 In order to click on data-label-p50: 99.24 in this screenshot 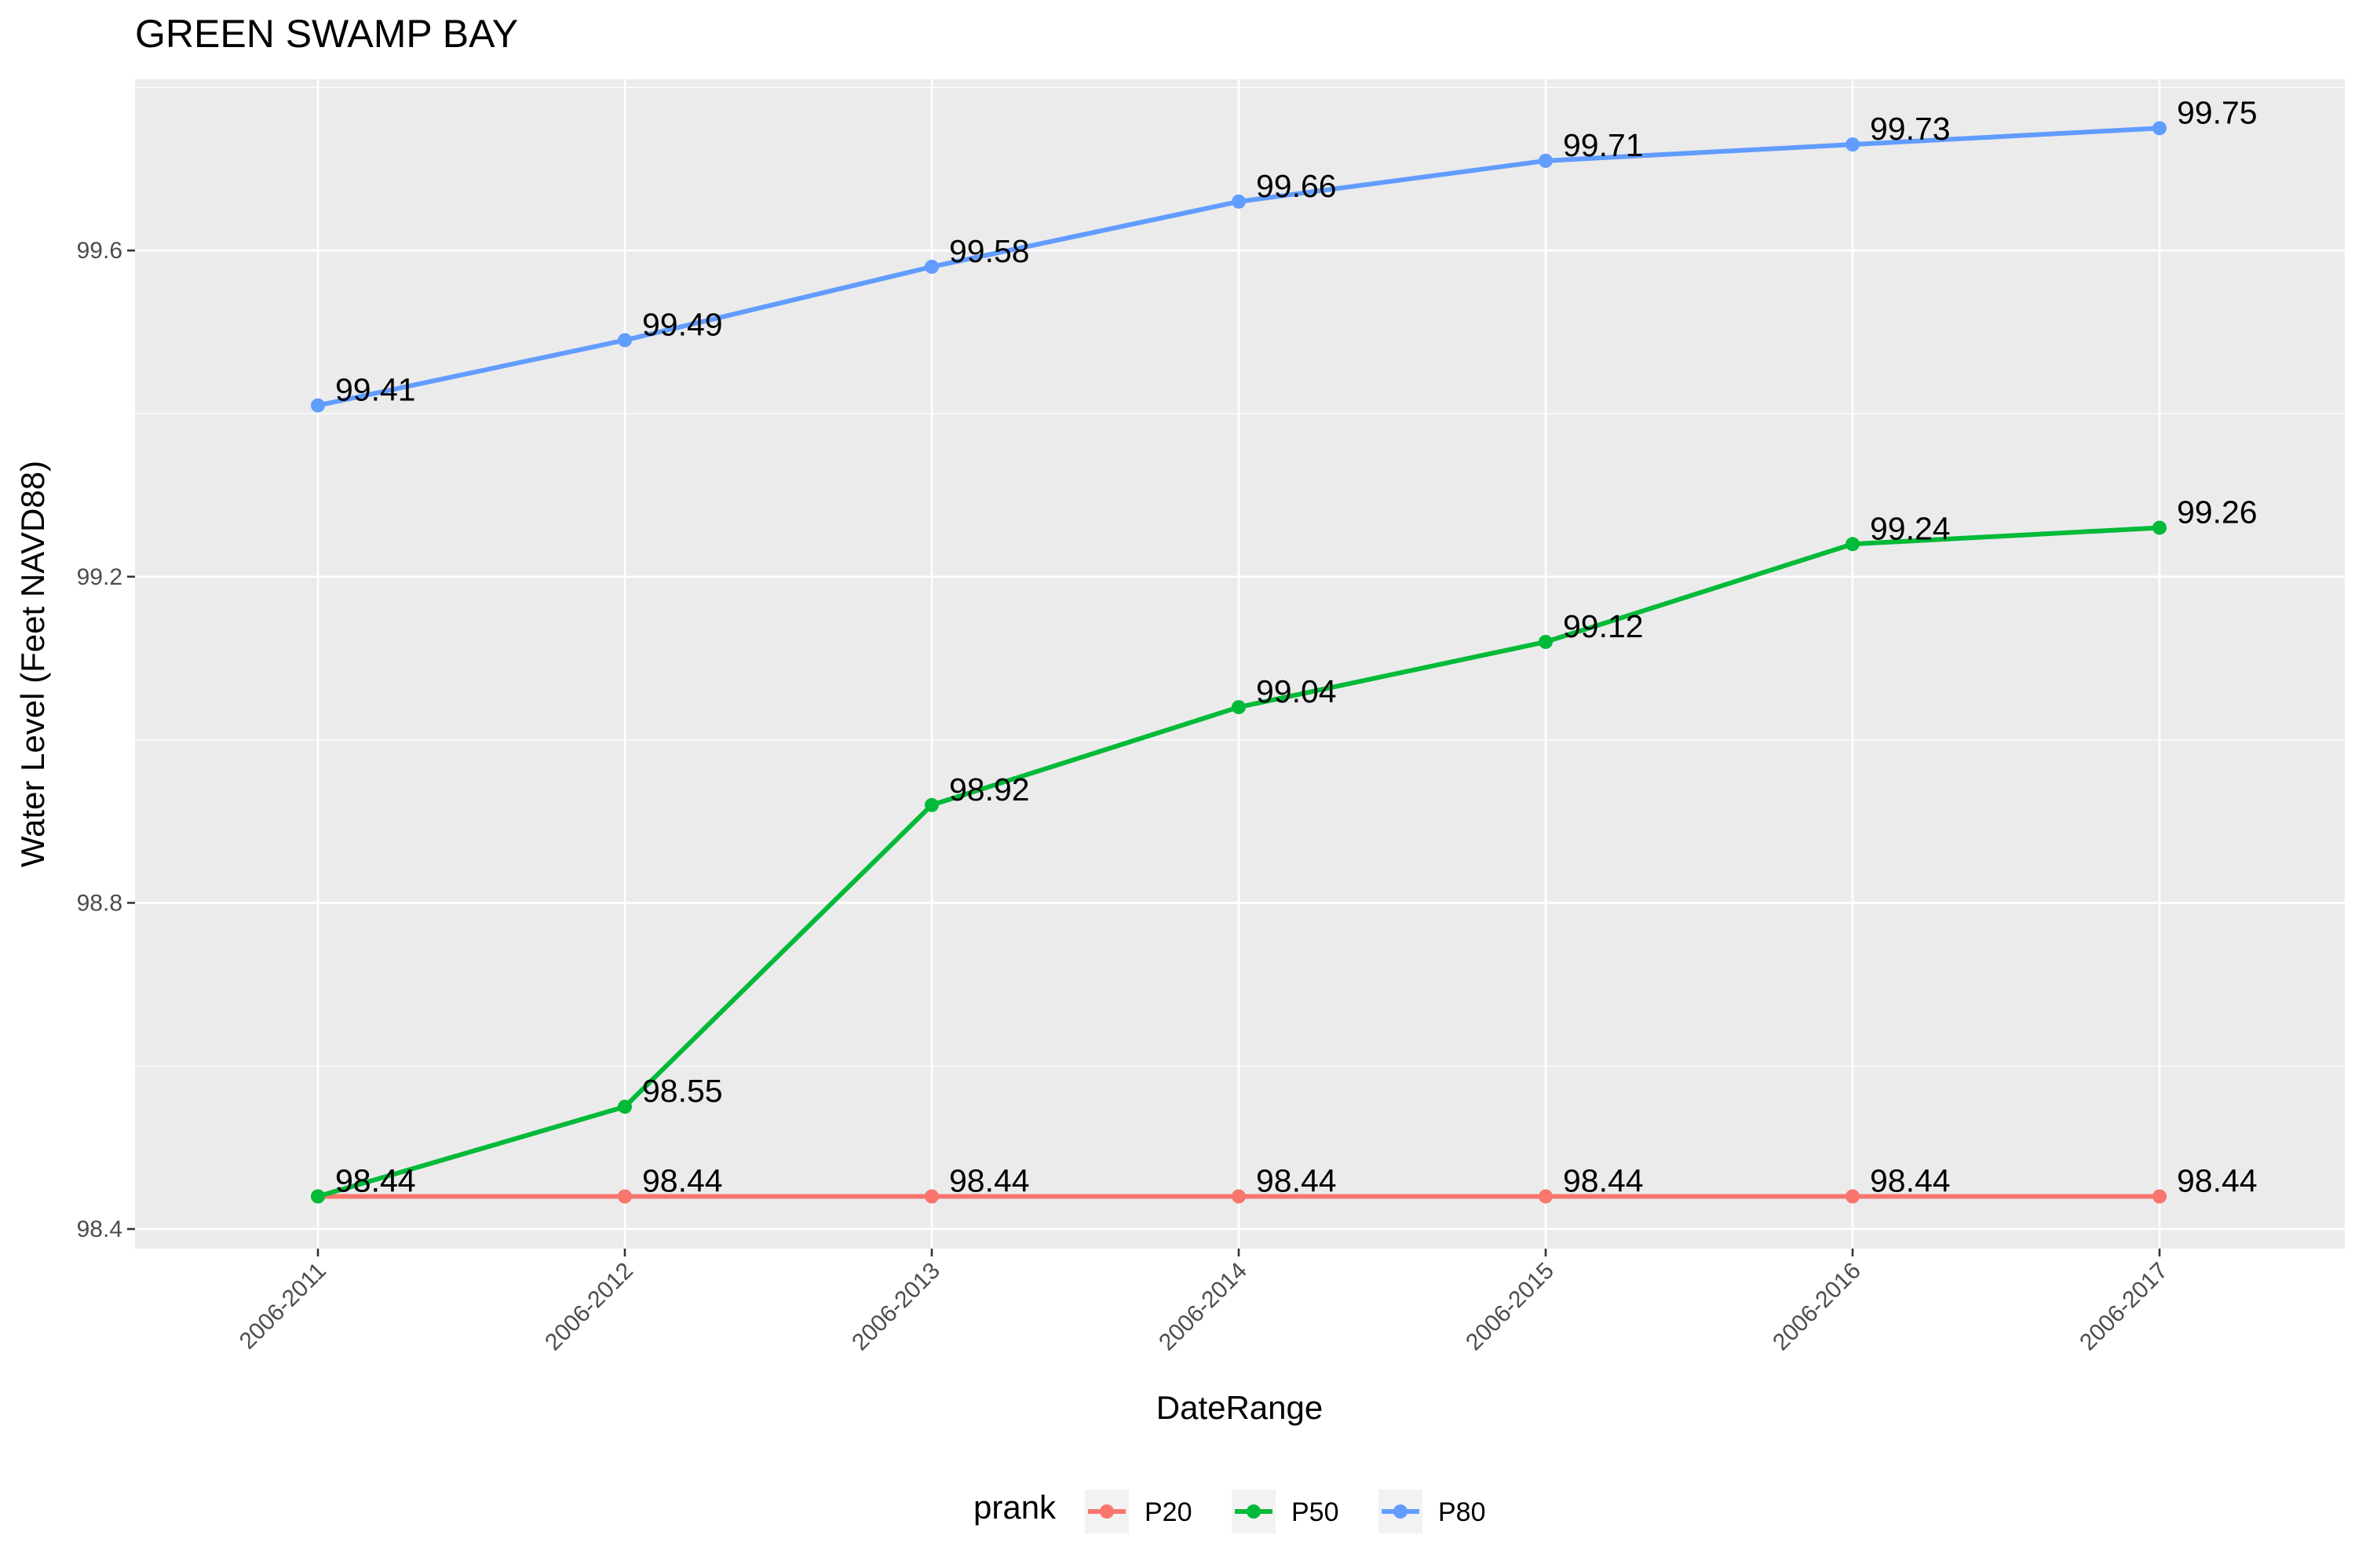, I will do `click(1910, 528)`.